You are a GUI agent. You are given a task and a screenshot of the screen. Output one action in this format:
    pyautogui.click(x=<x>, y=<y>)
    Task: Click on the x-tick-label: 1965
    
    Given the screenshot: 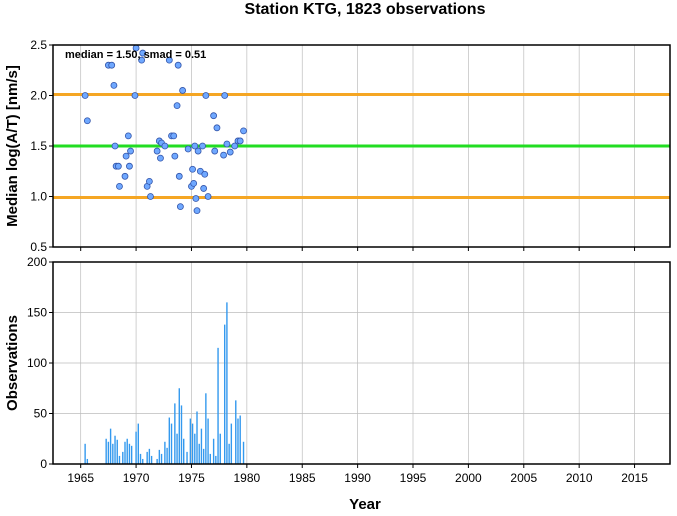 What is the action you would take?
    pyautogui.click(x=80, y=478)
    